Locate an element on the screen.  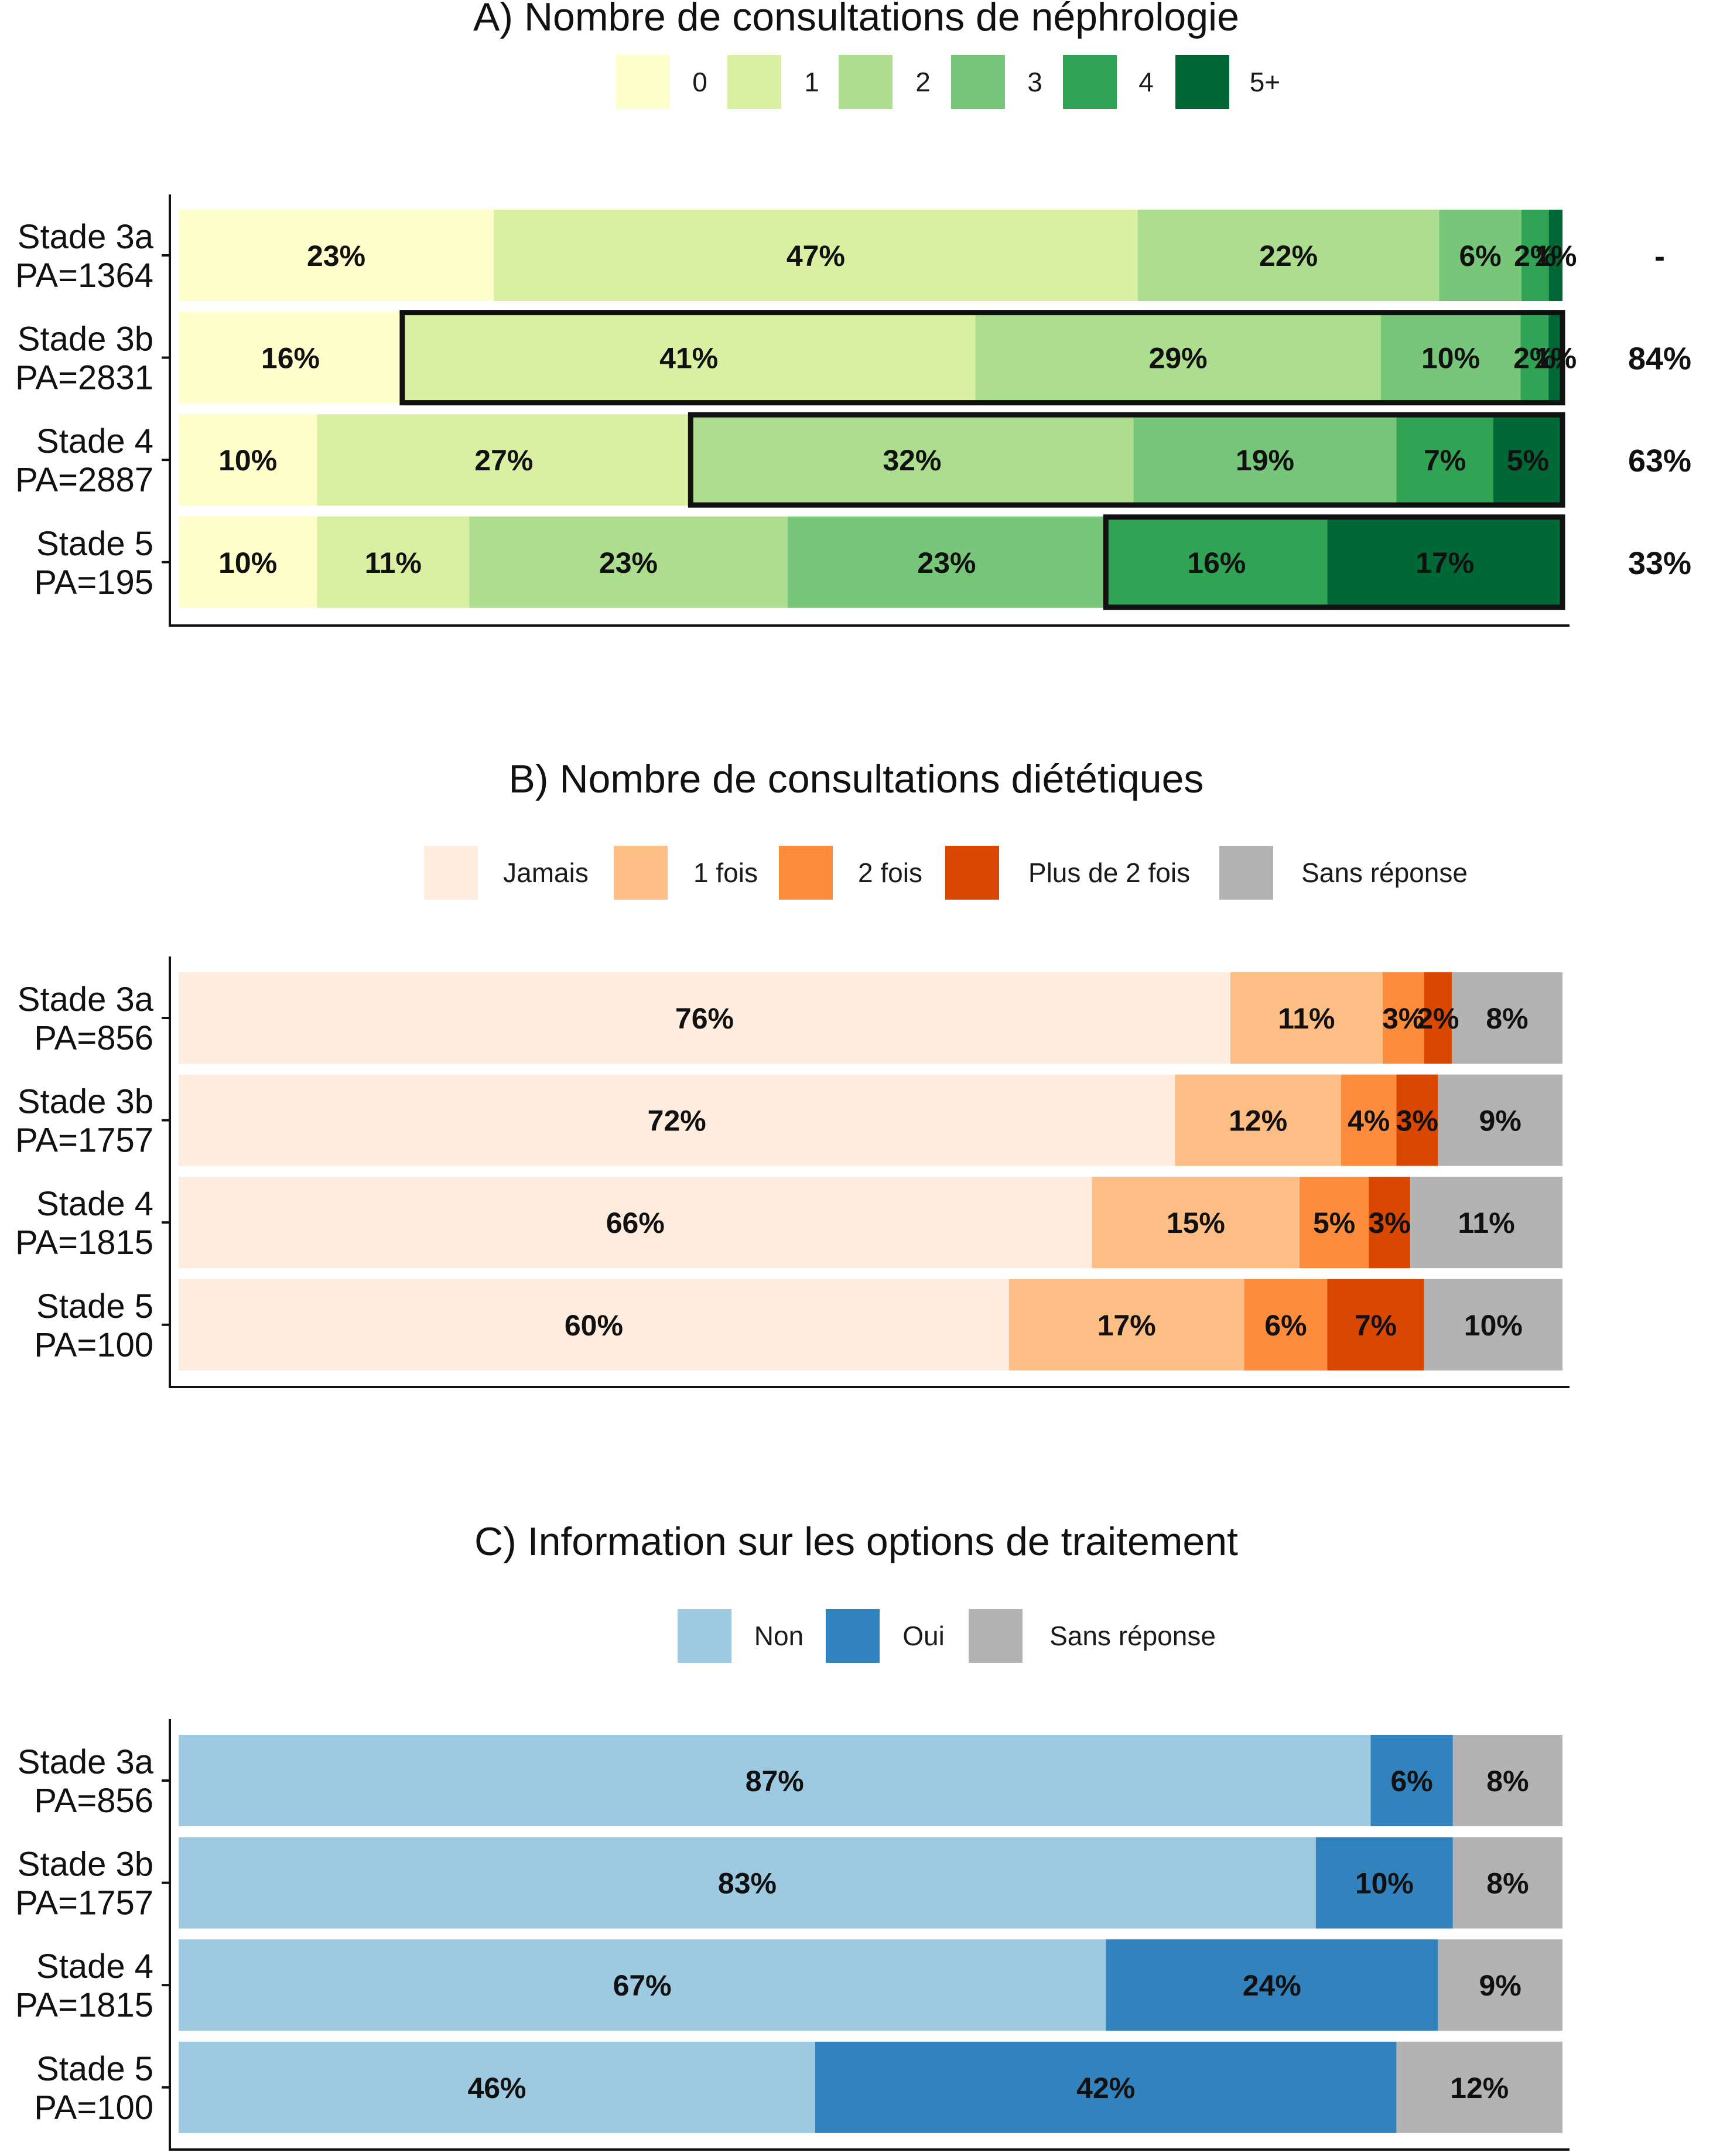
data-label: 22% is located at coordinates (1288, 256).